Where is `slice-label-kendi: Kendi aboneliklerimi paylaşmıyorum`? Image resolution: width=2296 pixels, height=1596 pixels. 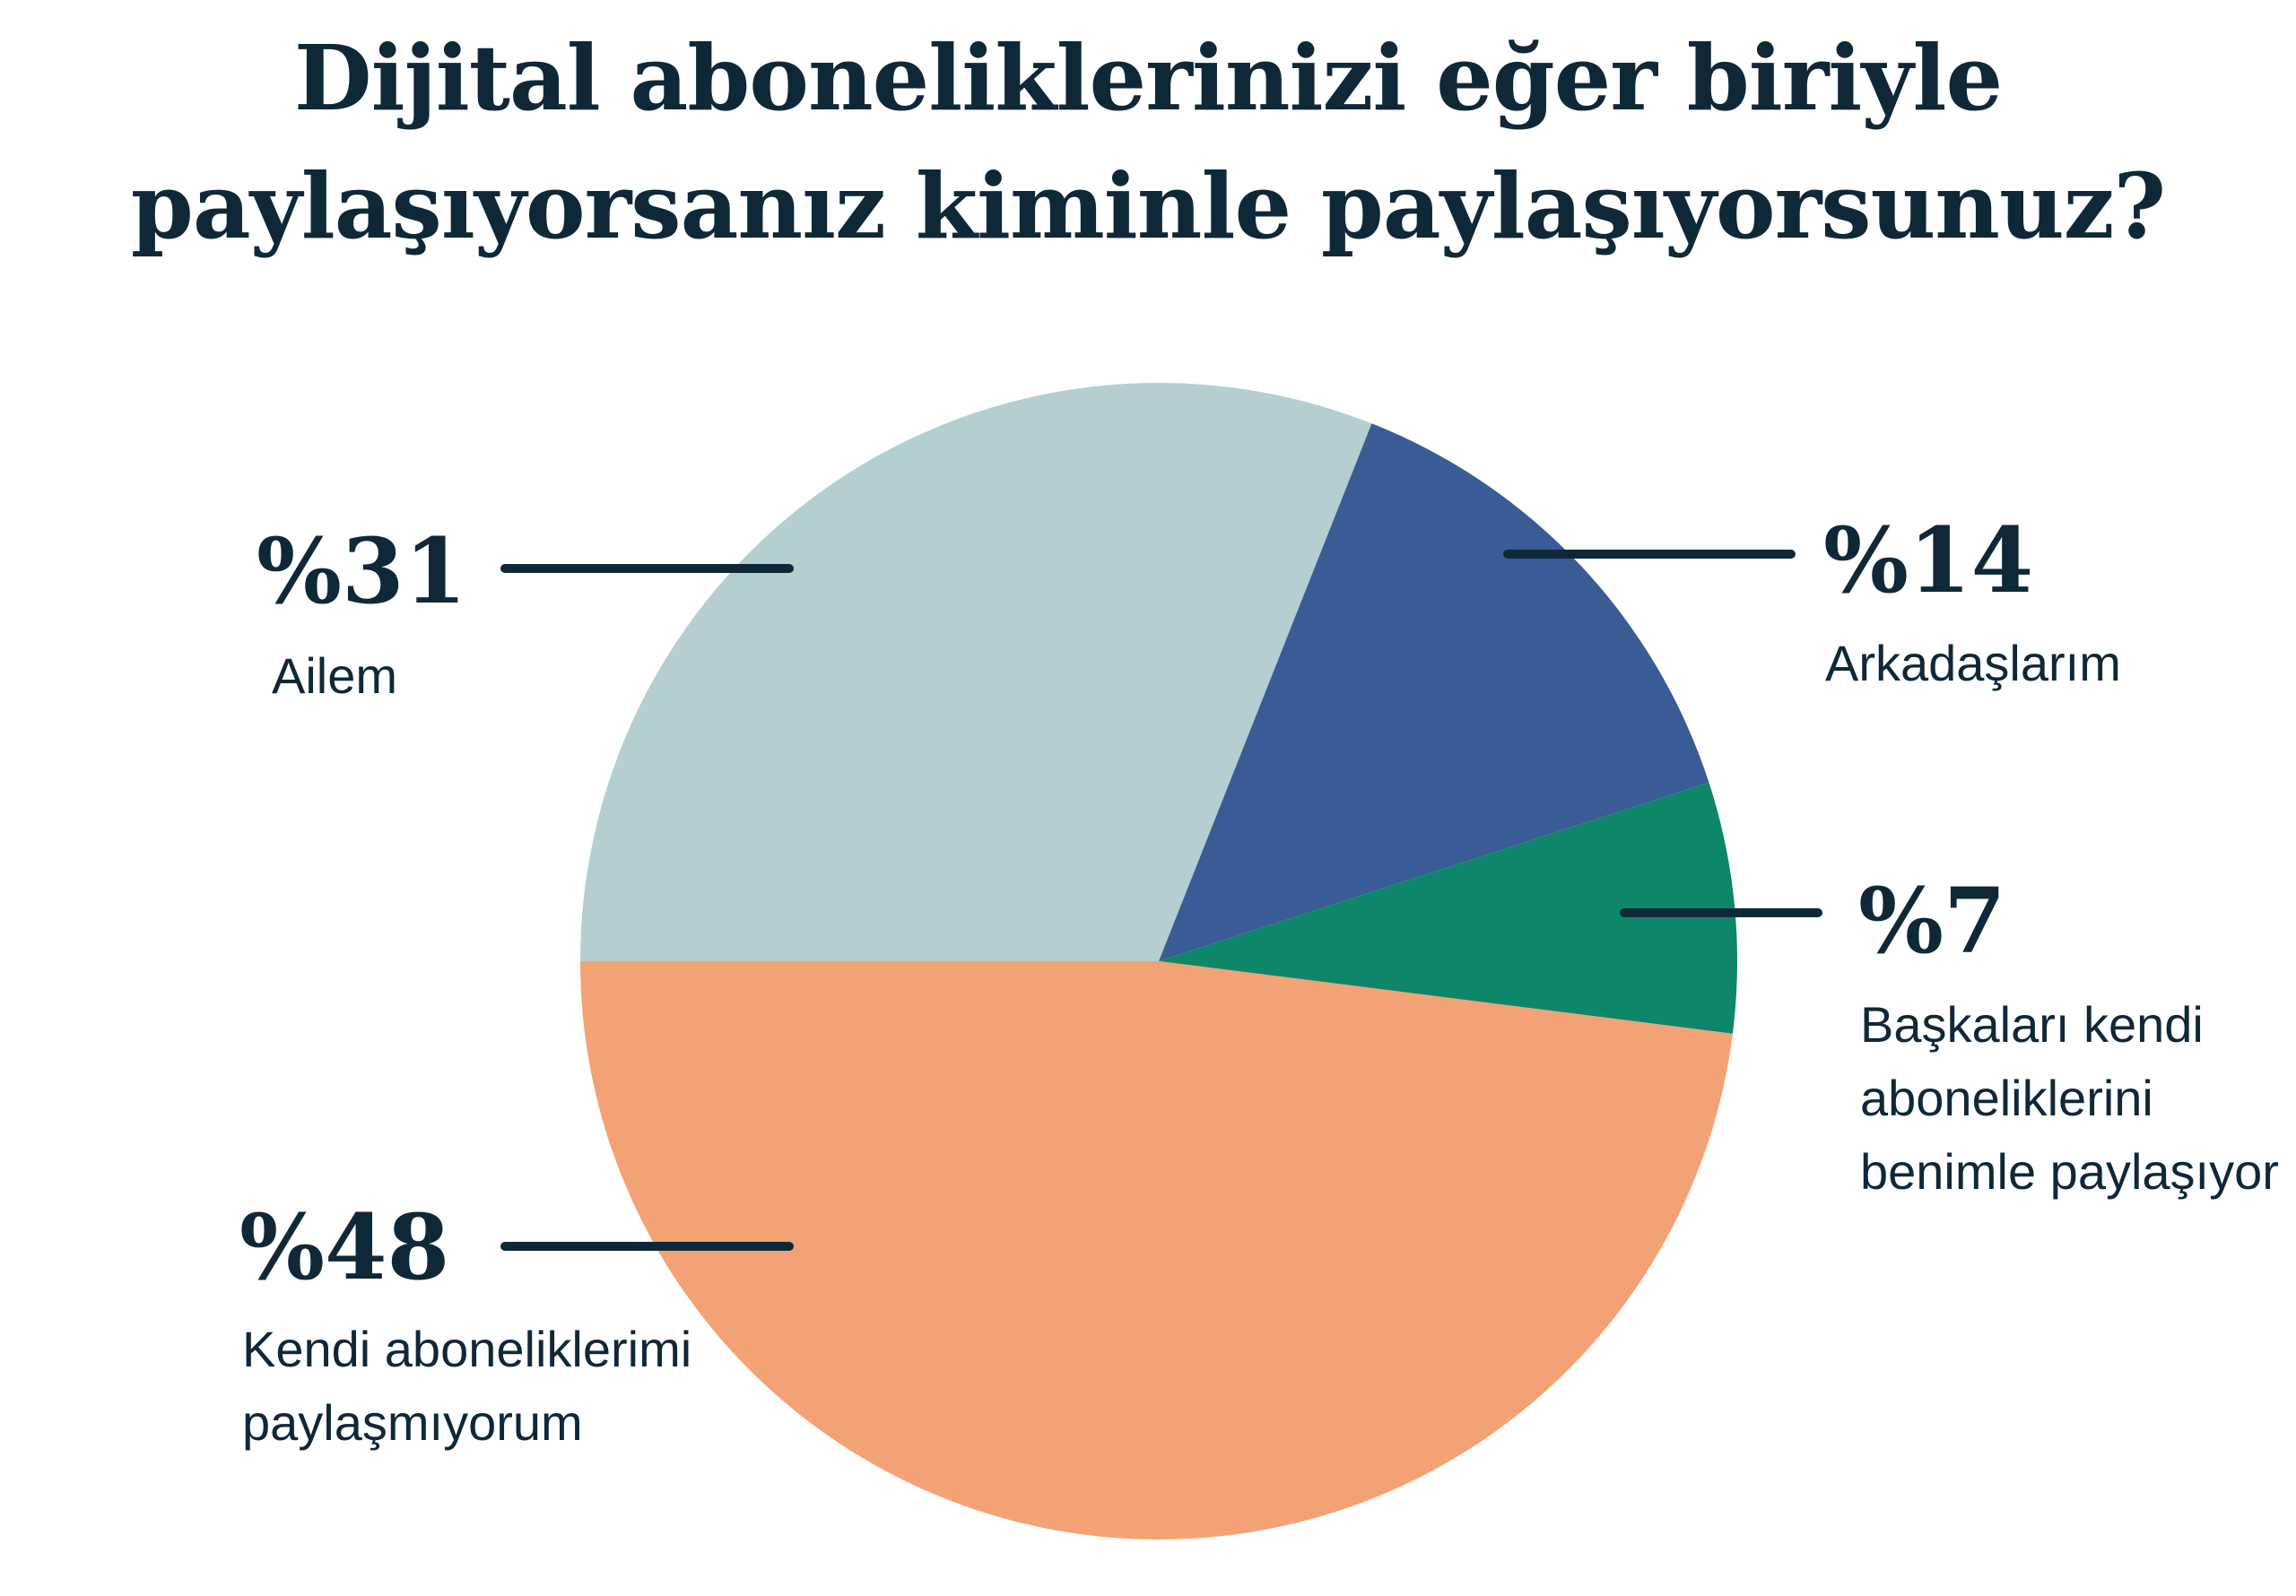 slice-label-kendi: Kendi aboneliklerimi paylaşmıyorum is located at coordinates (467, 1386).